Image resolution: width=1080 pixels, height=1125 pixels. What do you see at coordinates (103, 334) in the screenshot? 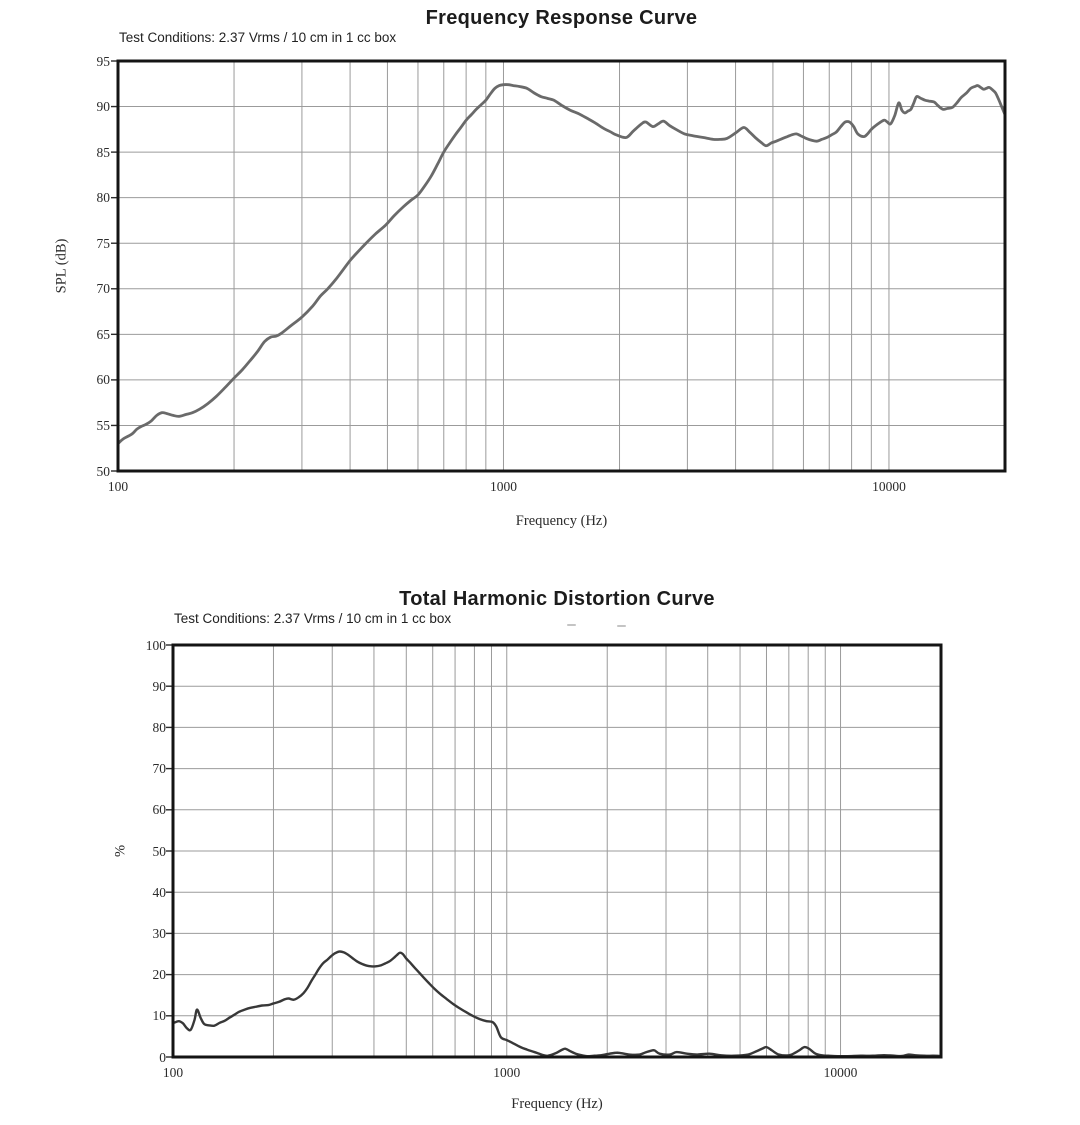
I see `y-tick-label: 65` at bounding box center [103, 334].